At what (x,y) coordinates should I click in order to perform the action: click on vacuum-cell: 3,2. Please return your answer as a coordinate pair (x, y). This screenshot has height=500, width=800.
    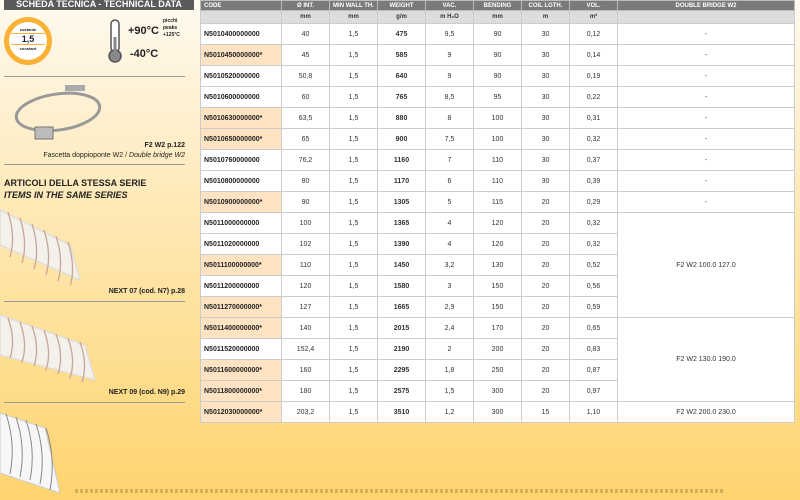
    Looking at the image, I should click on (449, 265).